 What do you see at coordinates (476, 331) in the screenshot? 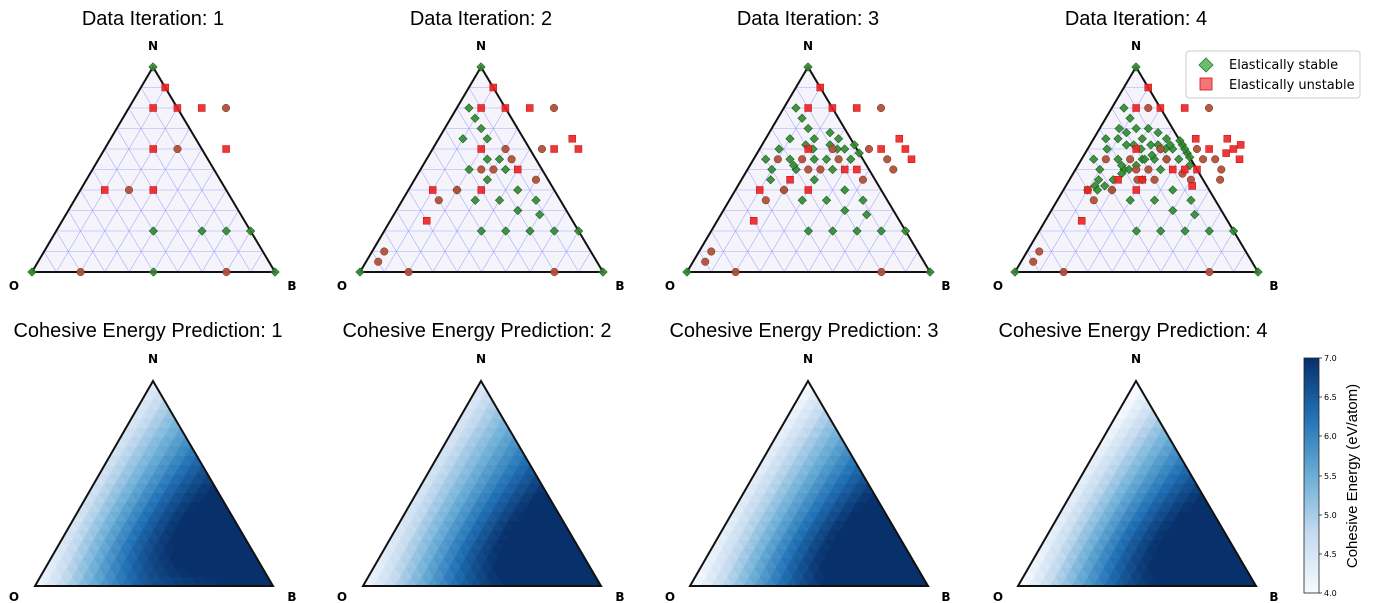
I see `panel-title: Cohesive Energy Prediction: 2` at bounding box center [476, 331].